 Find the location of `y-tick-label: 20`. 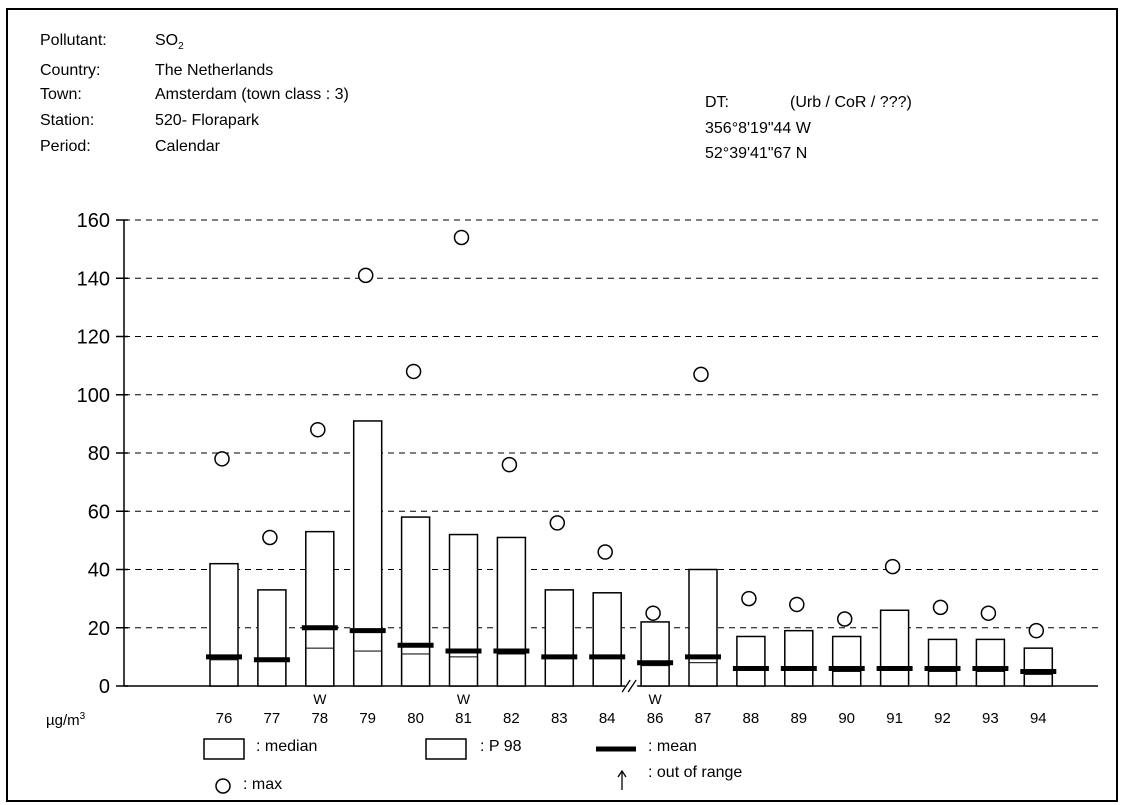

y-tick-label: 20 is located at coordinates (99, 629).